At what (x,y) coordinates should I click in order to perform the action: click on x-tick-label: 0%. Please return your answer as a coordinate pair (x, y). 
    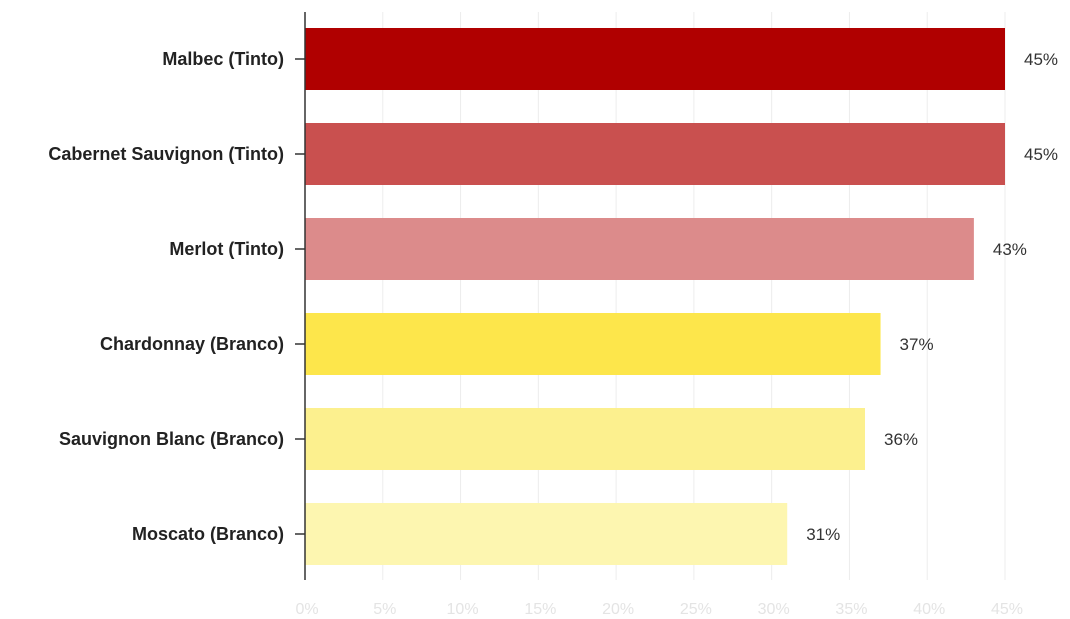
    Looking at the image, I should click on (306, 609).